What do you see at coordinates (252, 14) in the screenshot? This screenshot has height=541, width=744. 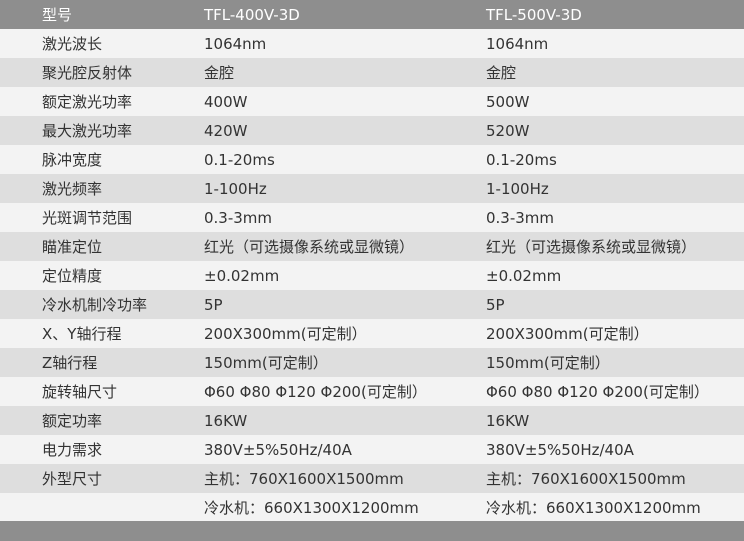 I see `header-model-a: TFL-400V-3D` at bounding box center [252, 14].